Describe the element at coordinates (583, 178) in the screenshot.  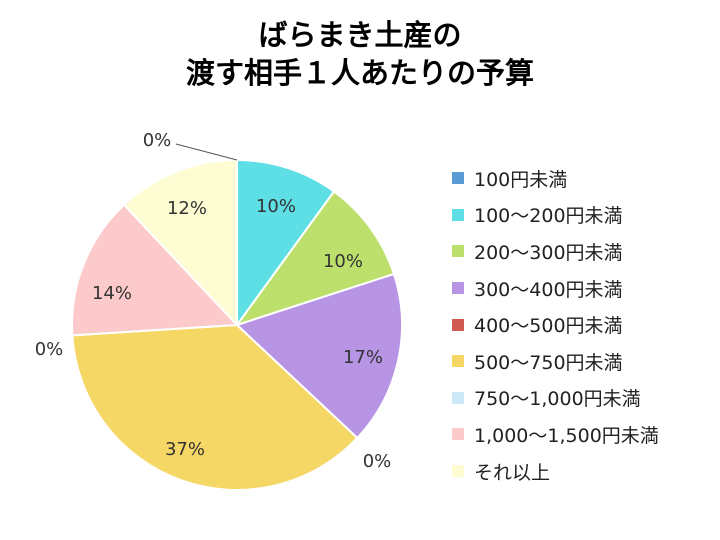
I see `legend-item: 100円未満` at that location.